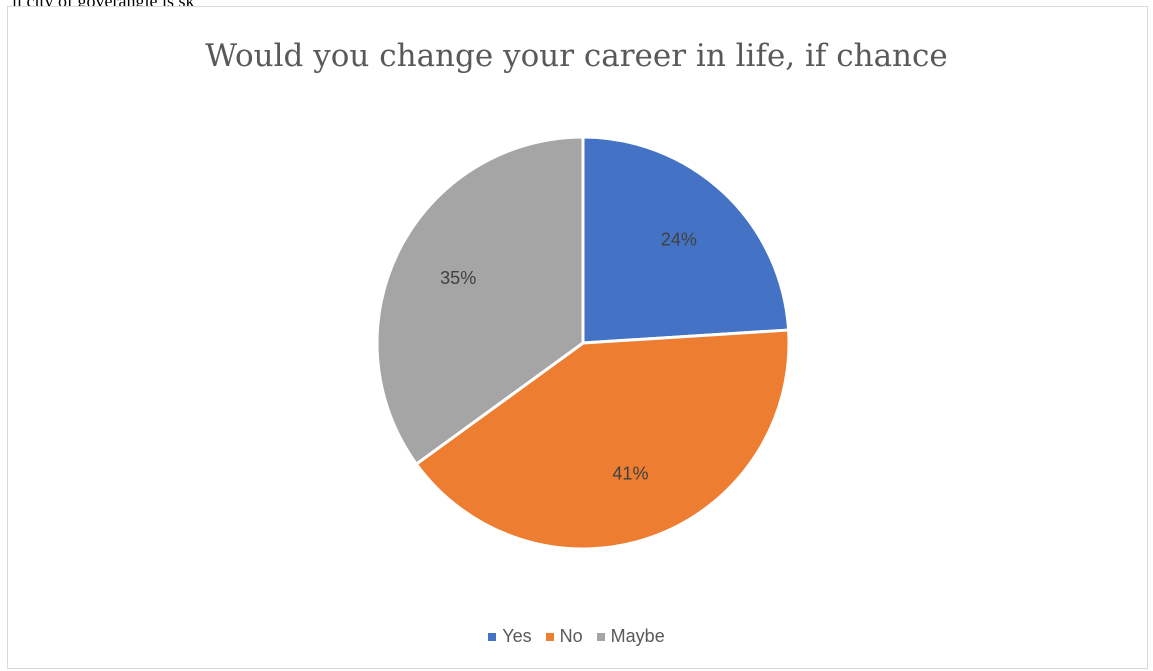 The width and height of the screenshot is (1153, 671). What do you see at coordinates (679, 240) in the screenshot?
I see `data-label-yes: 24%` at bounding box center [679, 240].